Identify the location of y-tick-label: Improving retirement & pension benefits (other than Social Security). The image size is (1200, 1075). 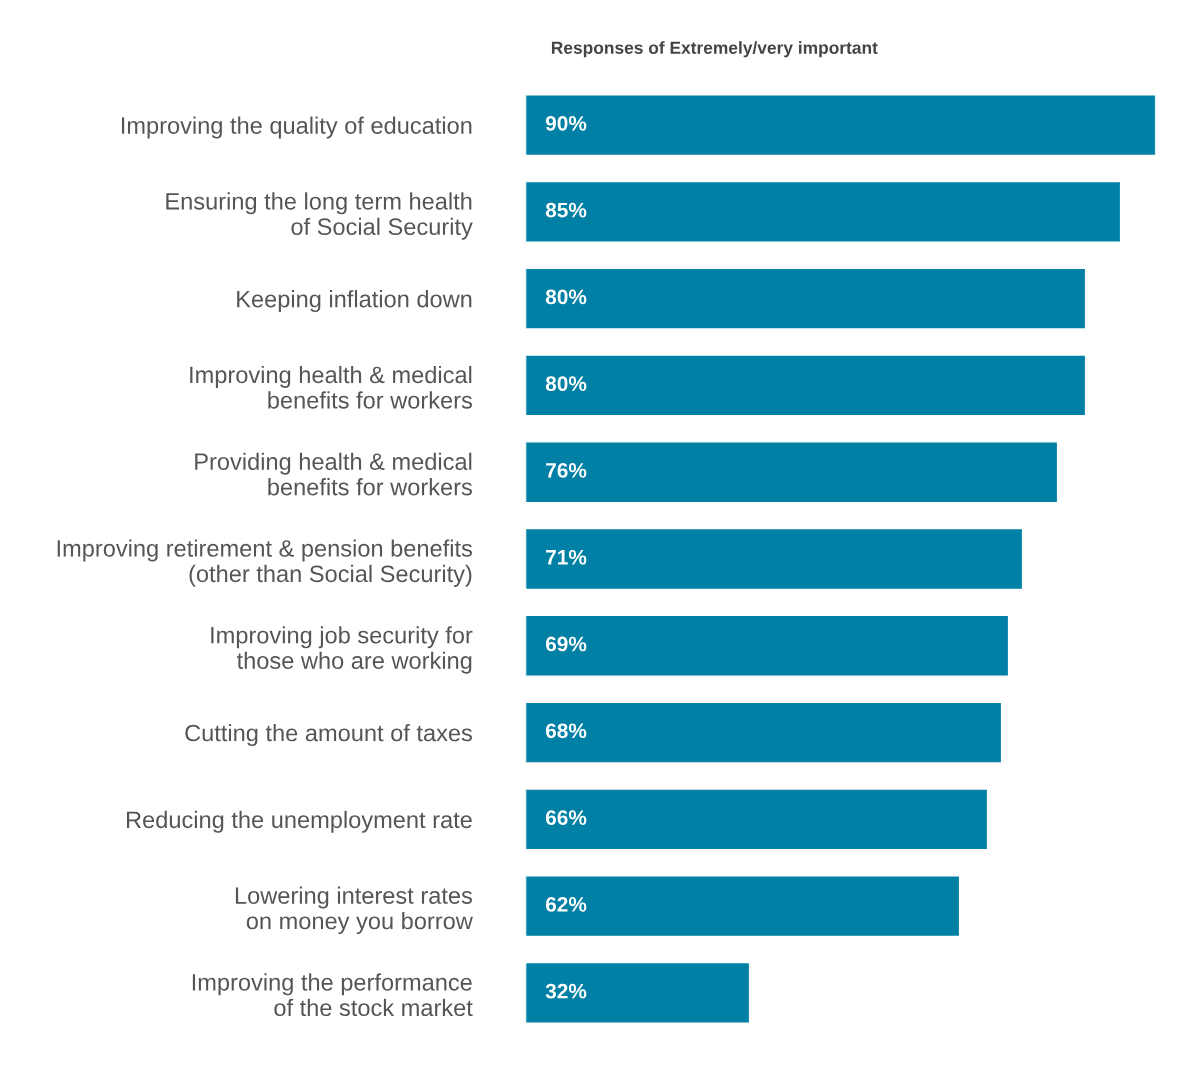
(264, 563).